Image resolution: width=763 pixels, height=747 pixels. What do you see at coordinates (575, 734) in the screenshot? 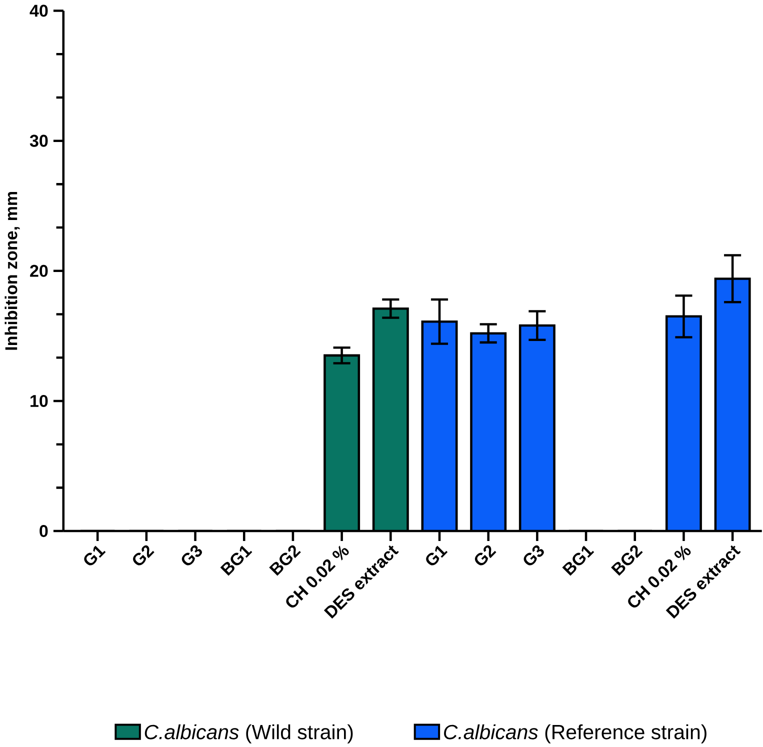
I see `legend-label: C.albicans (Reference strain)` at bounding box center [575, 734].